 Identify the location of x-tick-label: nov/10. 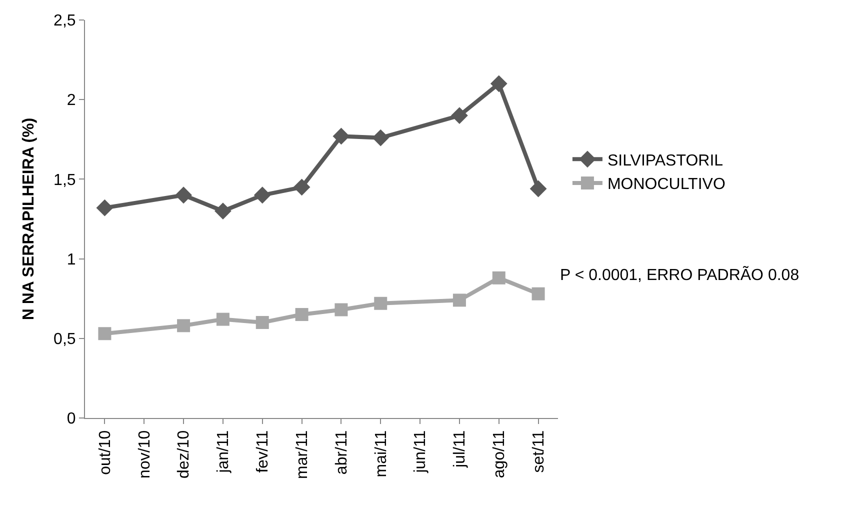
(145, 454).